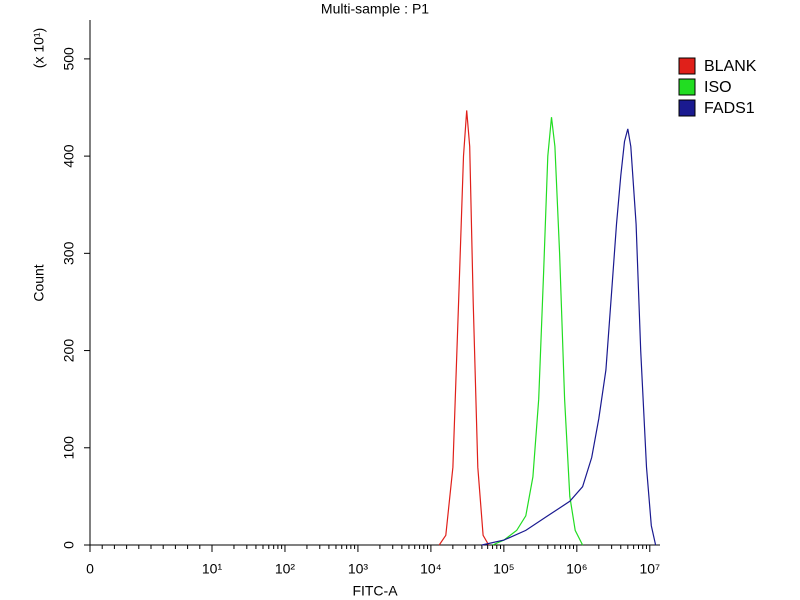 This screenshot has width=800, height=600. I want to click on x-tick-label: 10⁶, so click(576, 569).